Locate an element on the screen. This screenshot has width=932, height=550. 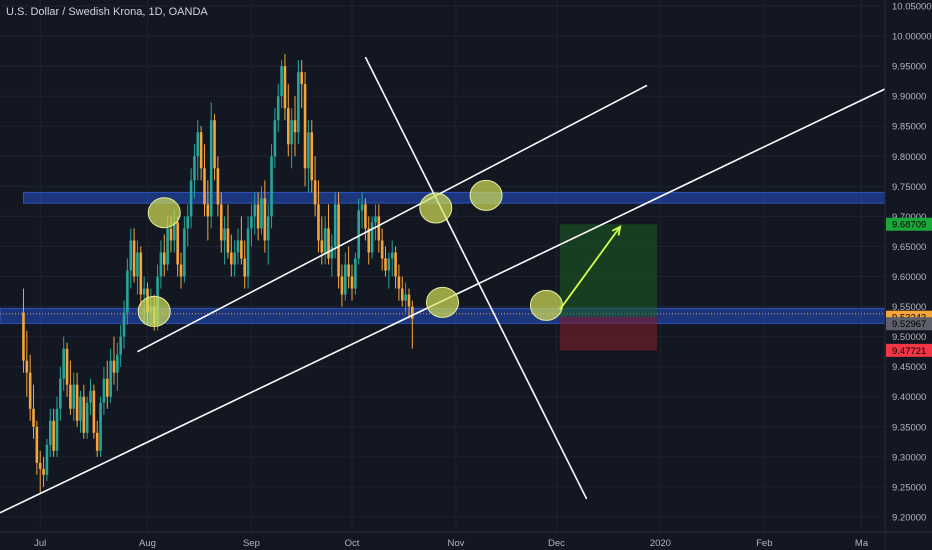
price-tick-label: 10.05000 is located at coordinates (912, 7).